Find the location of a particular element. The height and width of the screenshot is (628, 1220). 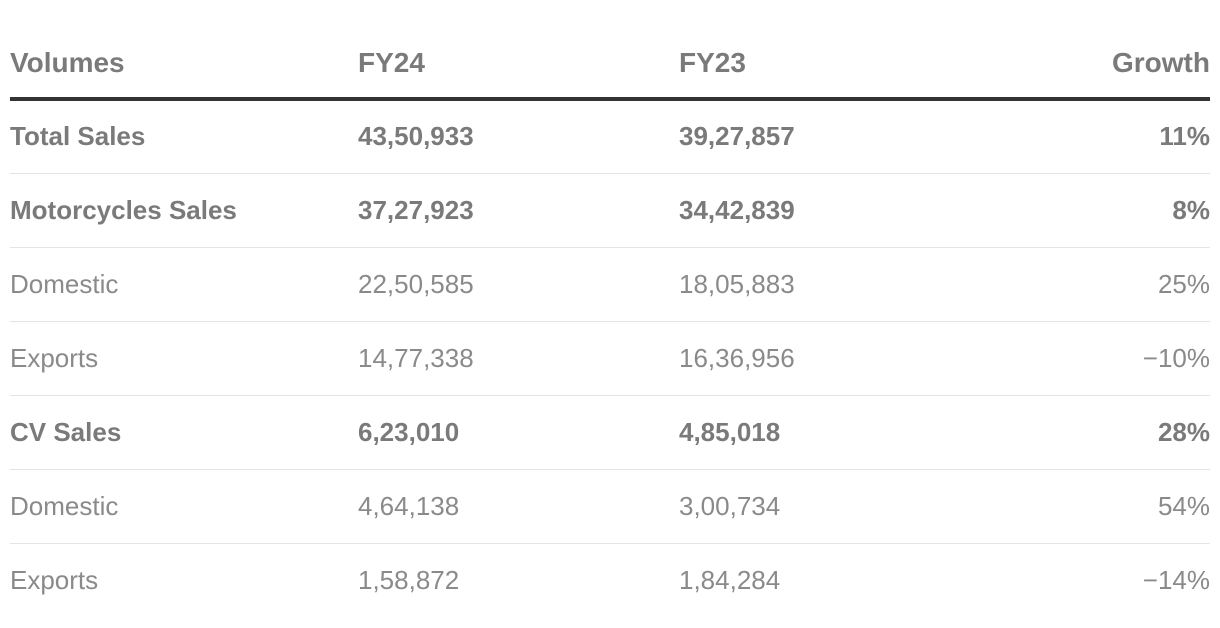

row-fy23-value: 4,85,018 is located at coordinates (839, 432).